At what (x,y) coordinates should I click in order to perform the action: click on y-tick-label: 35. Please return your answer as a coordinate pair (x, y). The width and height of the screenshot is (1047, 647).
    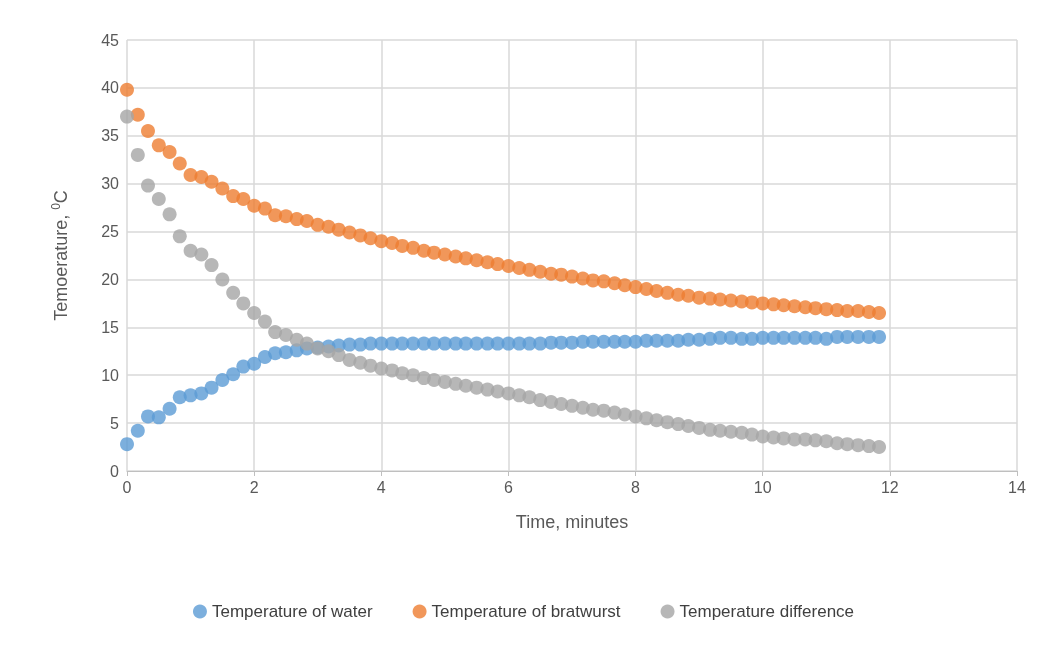
    Looking at the image, I should click on (110, 136).